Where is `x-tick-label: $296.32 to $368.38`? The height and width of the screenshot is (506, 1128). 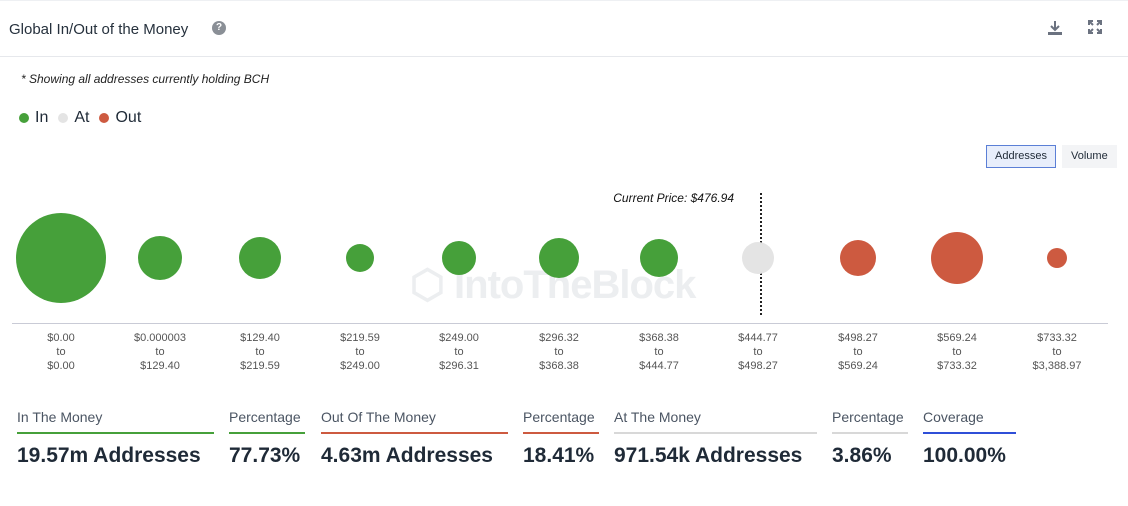
x-tick-label: $296.32 to $368.38 is located at coordinates (559, 352).